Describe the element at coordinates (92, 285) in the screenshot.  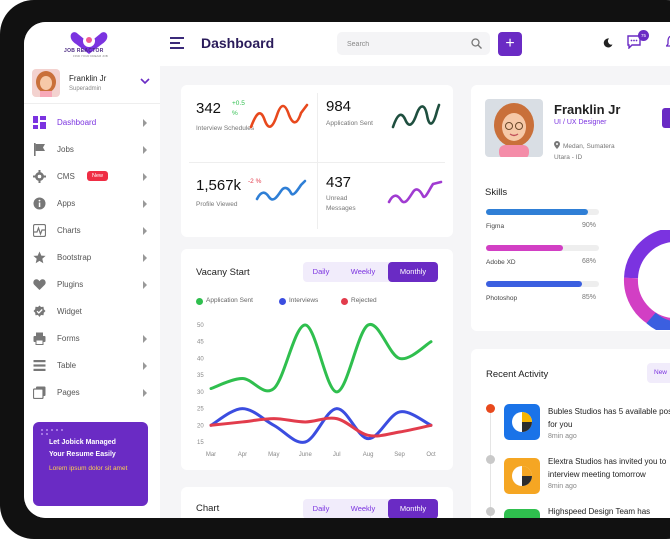
I see `sidebar-item-plugins: Plugins` at that location.